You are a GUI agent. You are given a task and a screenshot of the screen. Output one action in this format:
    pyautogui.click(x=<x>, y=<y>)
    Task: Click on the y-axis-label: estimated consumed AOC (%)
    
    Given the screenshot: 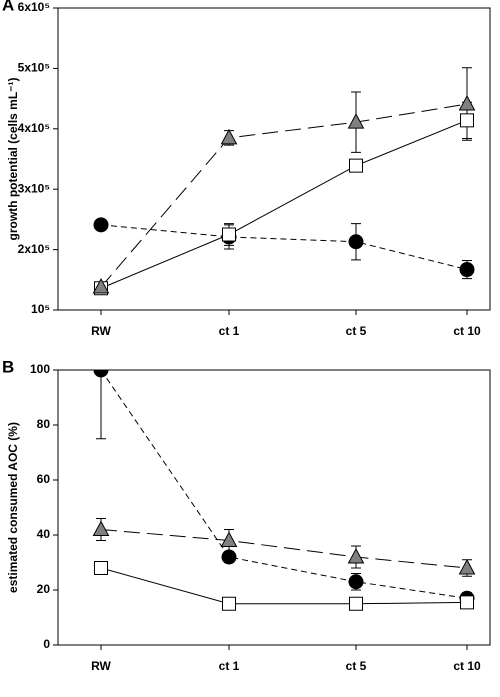 What is the action you would take?
    pyautogui.click(x=13, y=507)
    